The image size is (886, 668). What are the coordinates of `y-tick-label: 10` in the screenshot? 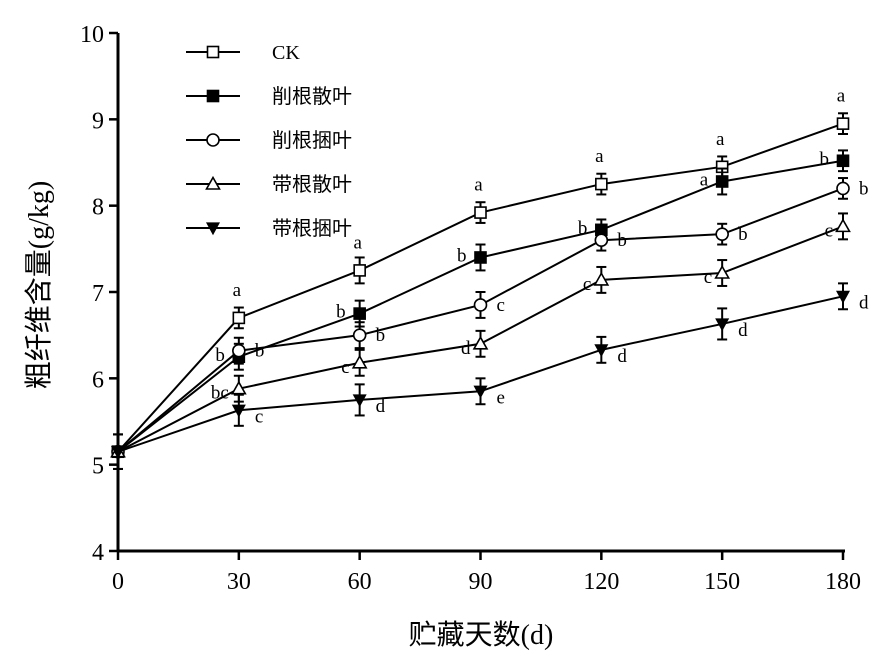 It's located at (92, 35).